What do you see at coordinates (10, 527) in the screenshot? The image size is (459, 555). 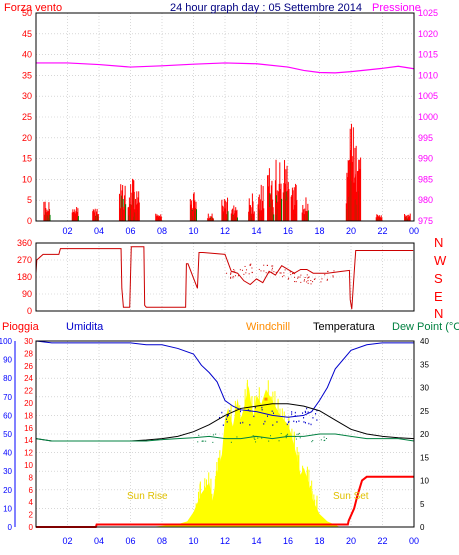 I see `humidity-tick-label: 0` at bounding box center [10, 527].